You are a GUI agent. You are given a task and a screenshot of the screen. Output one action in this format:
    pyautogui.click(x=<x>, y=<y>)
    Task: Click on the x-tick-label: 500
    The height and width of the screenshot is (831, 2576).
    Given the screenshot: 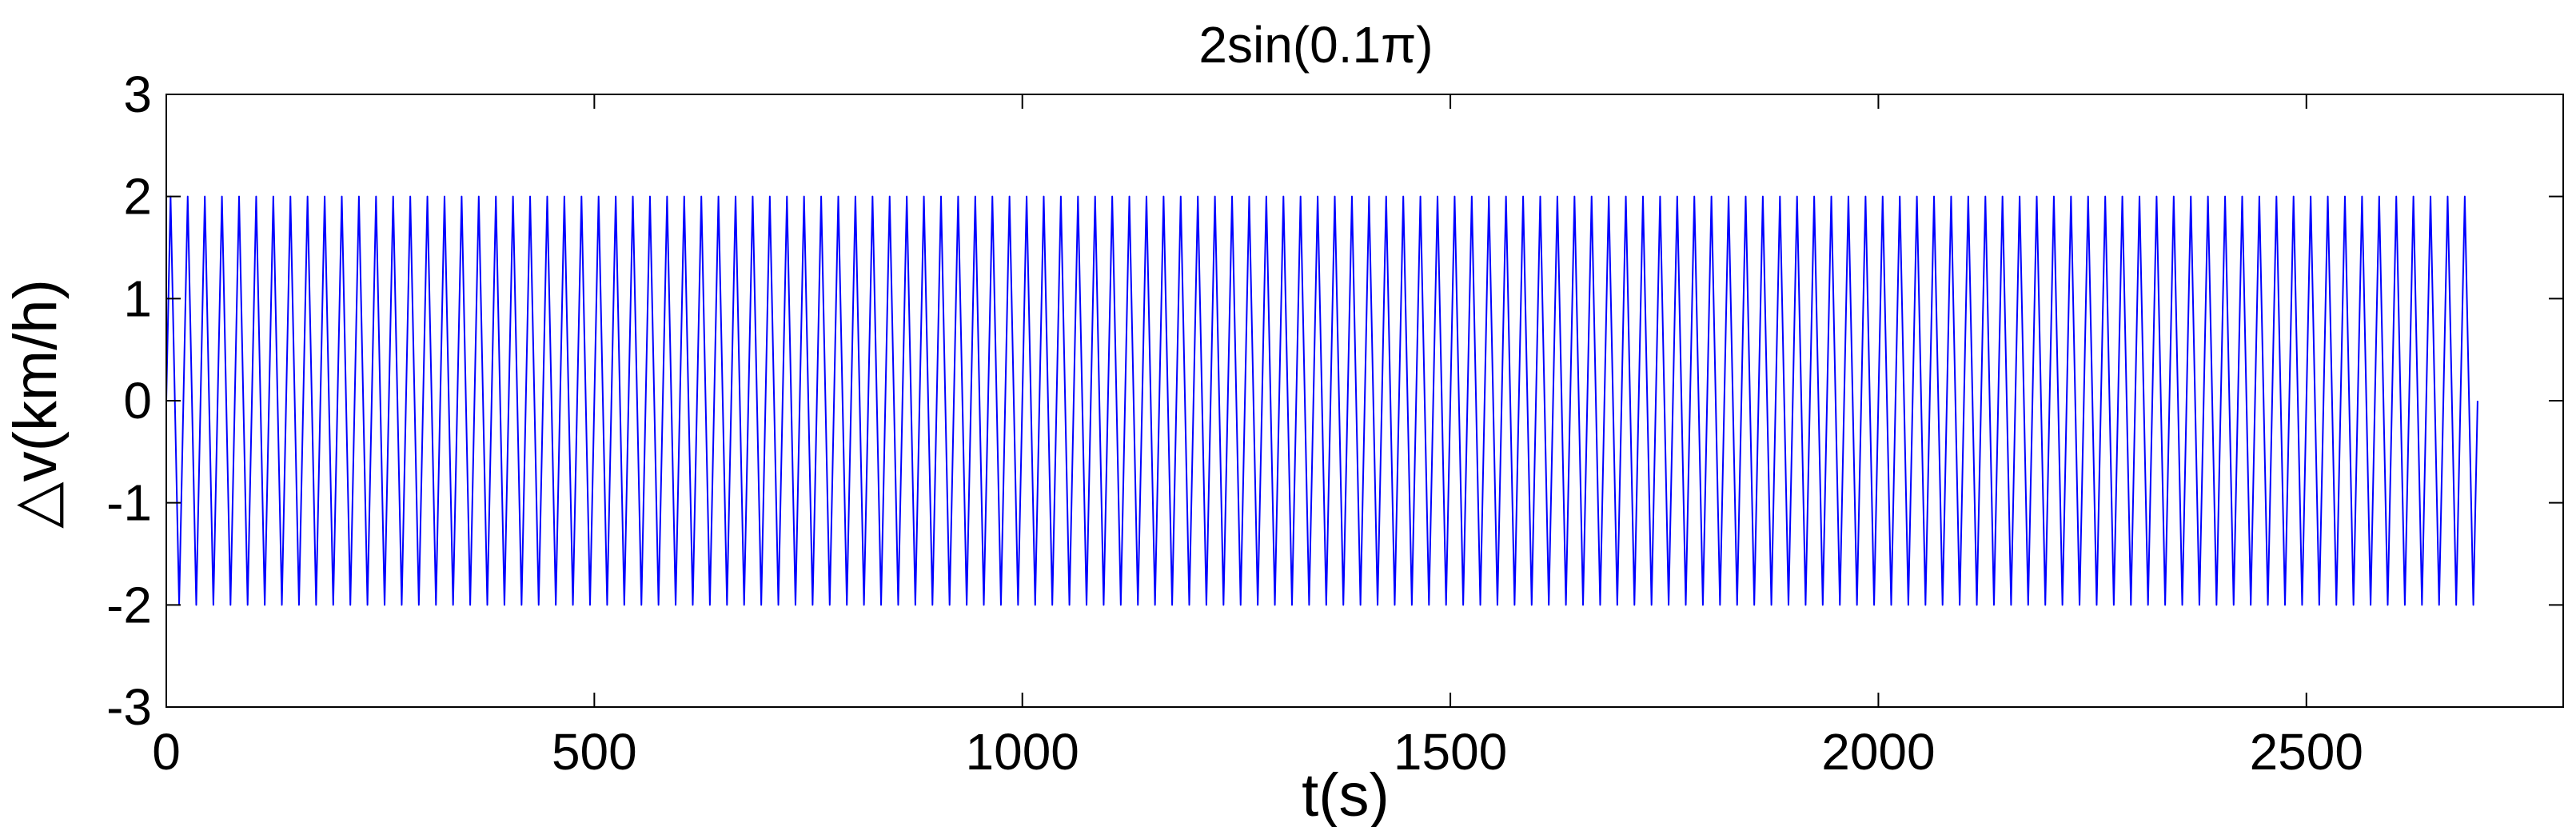 What is the action you would take?
    pyautogui.click(x=595, y=752)
    